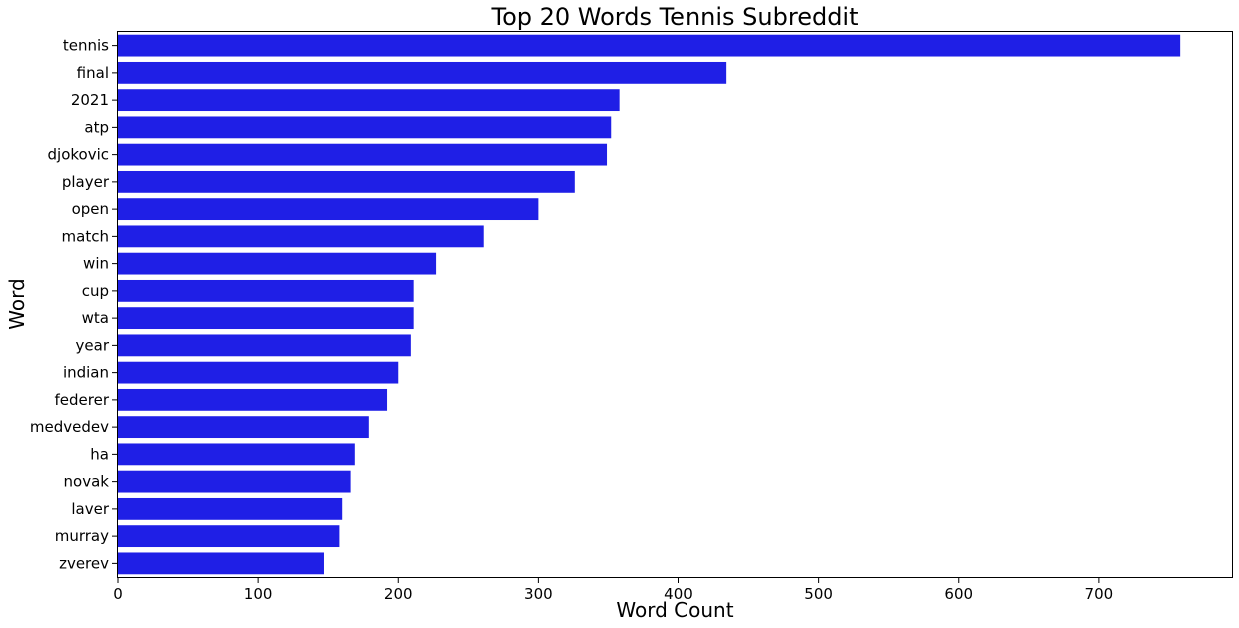  I want to click on x-tick-label: 200, so click(398, 594).